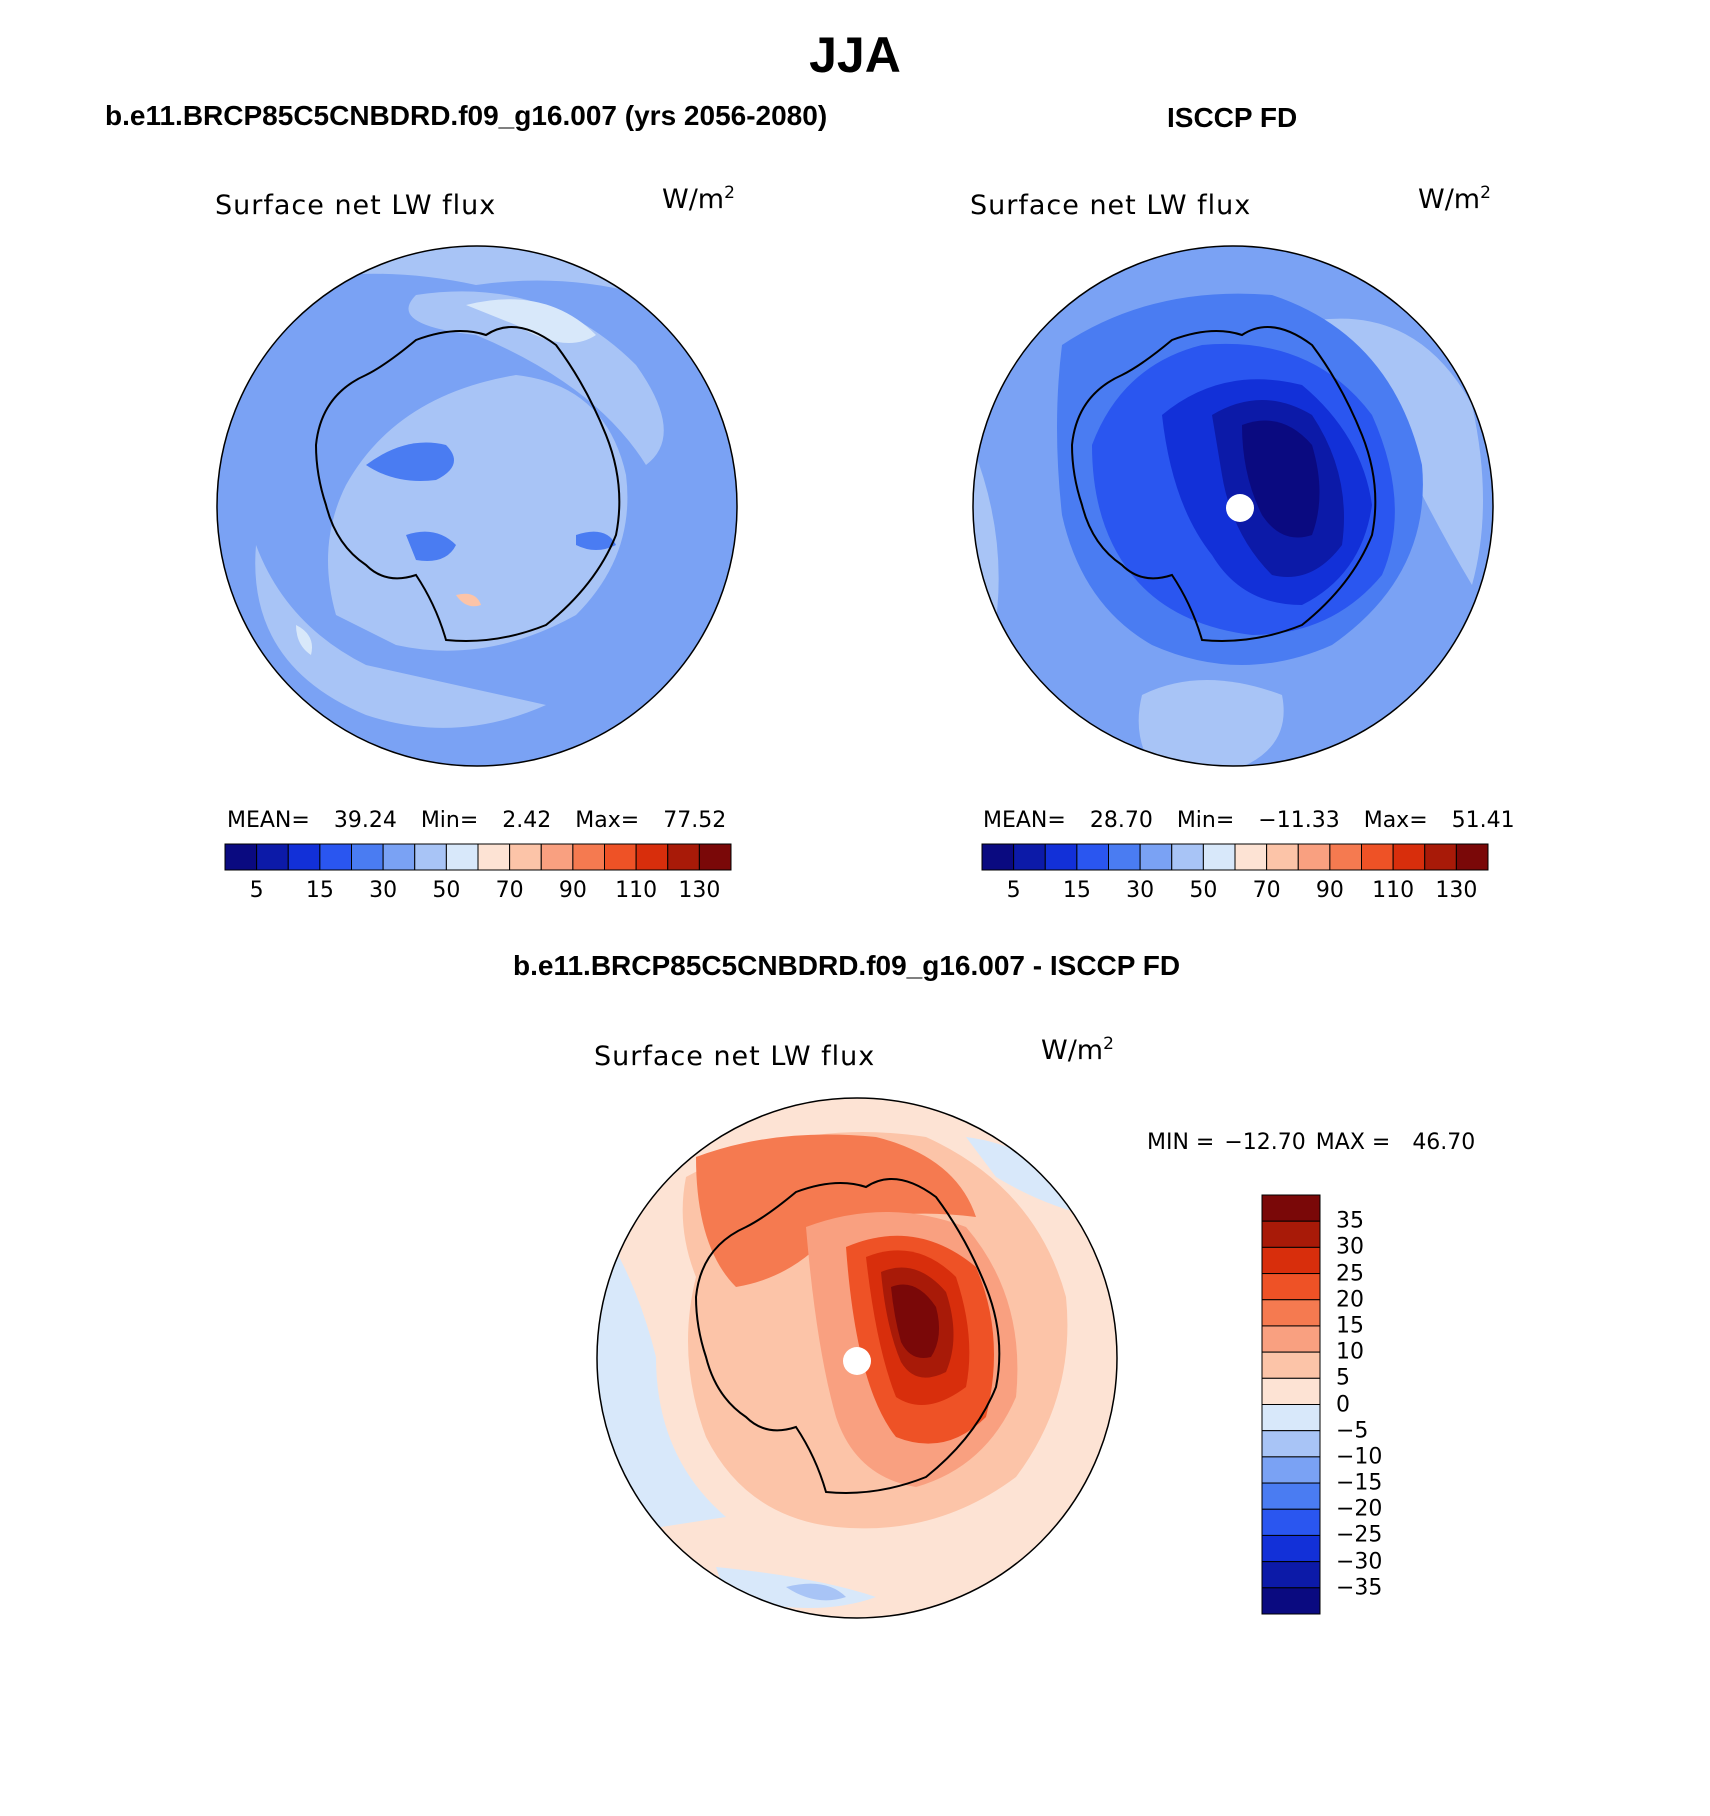 The height and width of the screenshot is (1816, 1710). What do you see at coordinates (400, 636) in the screenshot?
I see `panel1-field-light-south` at bounding box center [400, 636].